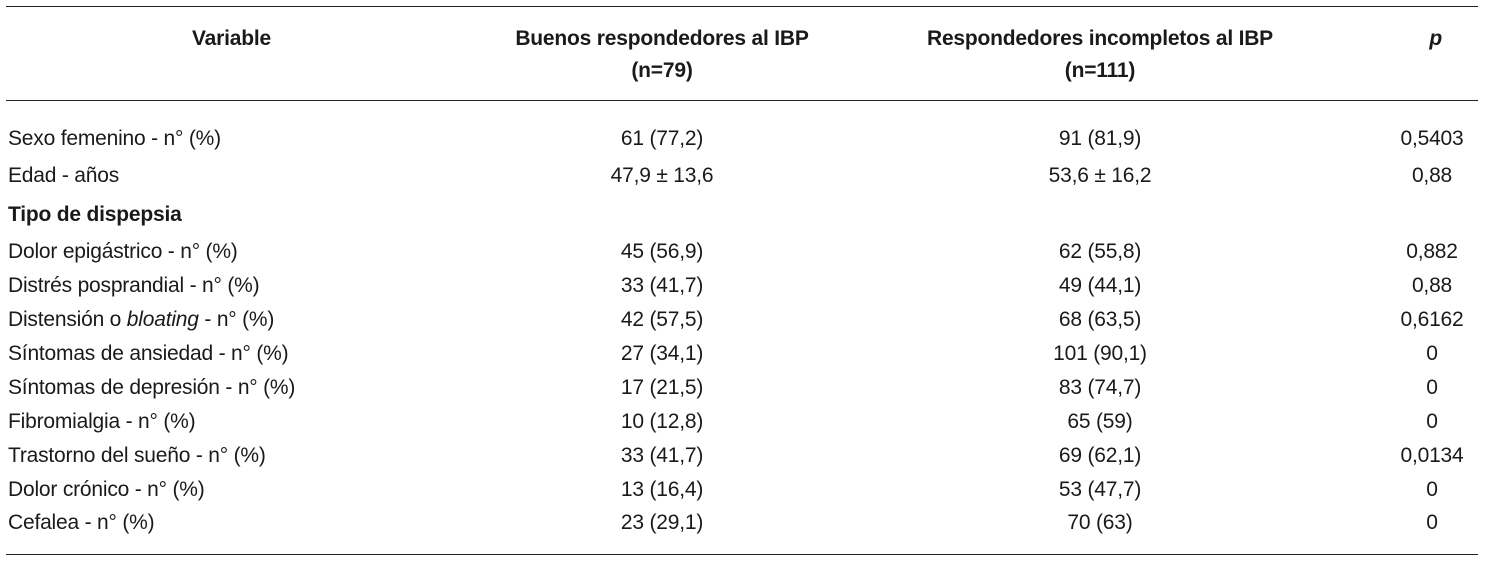 Image resolution: width=1488 pixels, height=568 pixels. I want to click on cell-good-responders, so click(662, 215).